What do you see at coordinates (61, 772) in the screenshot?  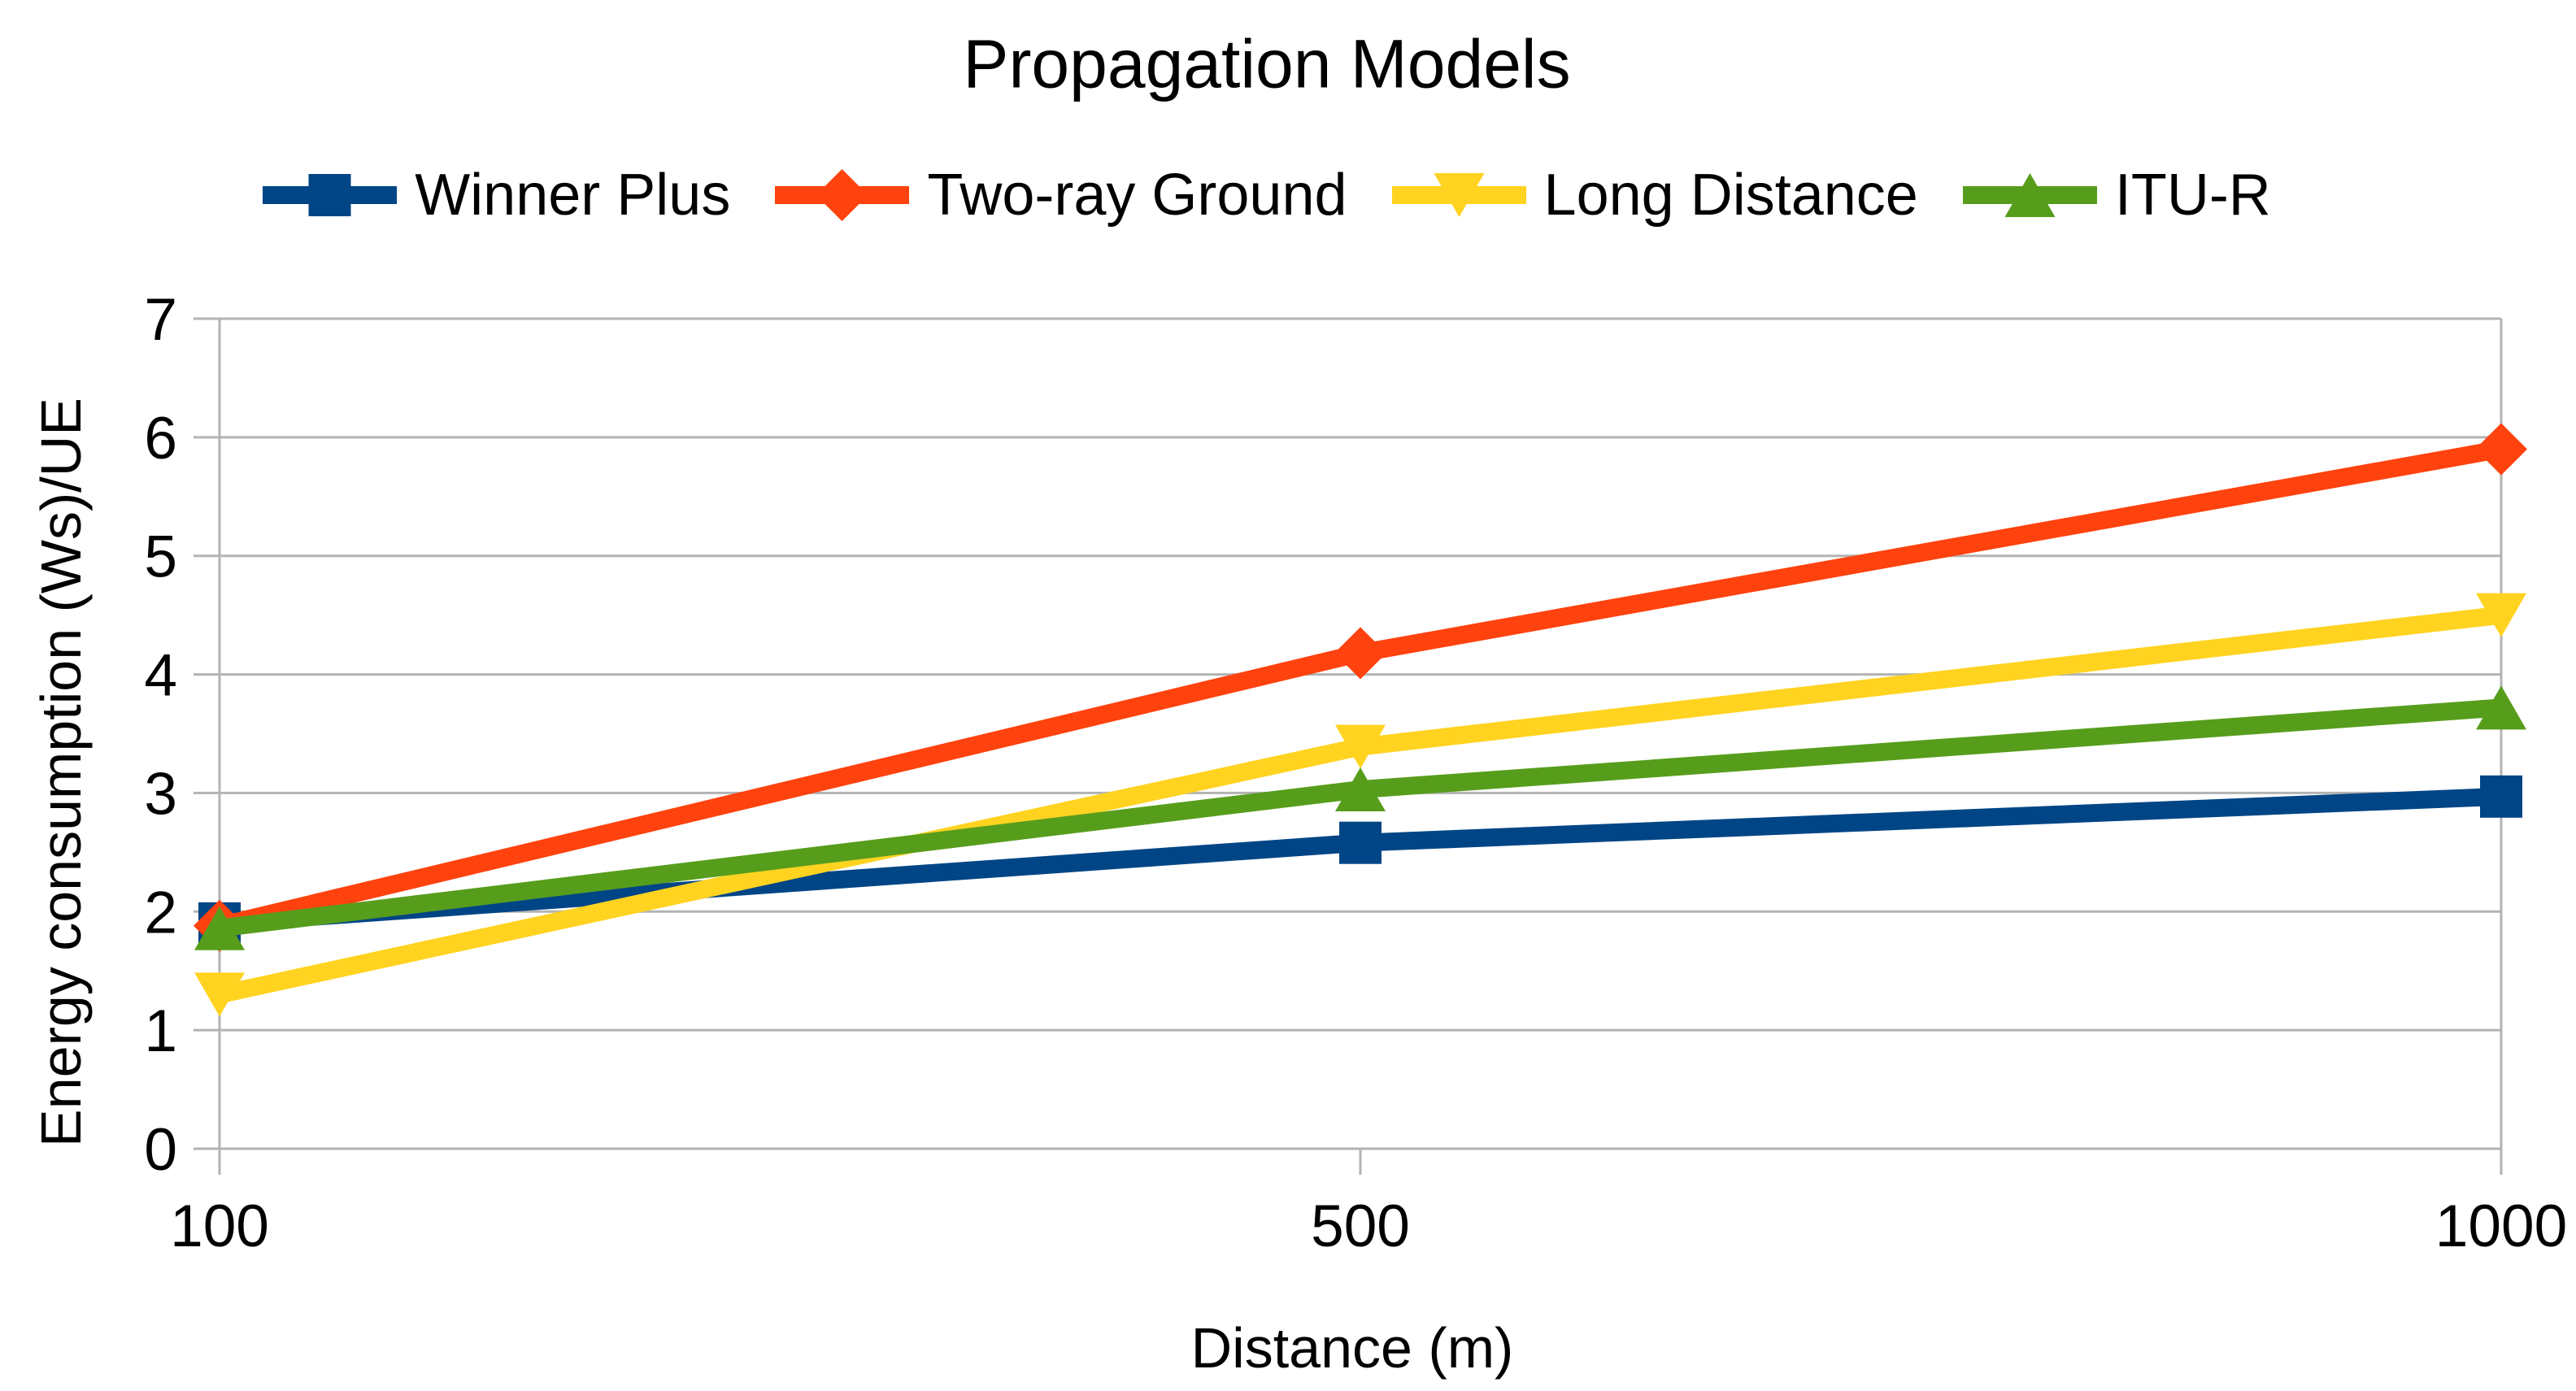 I see `y-axis-title: Energy consumption (Ws)/UE` at bounding box center [61, 772].